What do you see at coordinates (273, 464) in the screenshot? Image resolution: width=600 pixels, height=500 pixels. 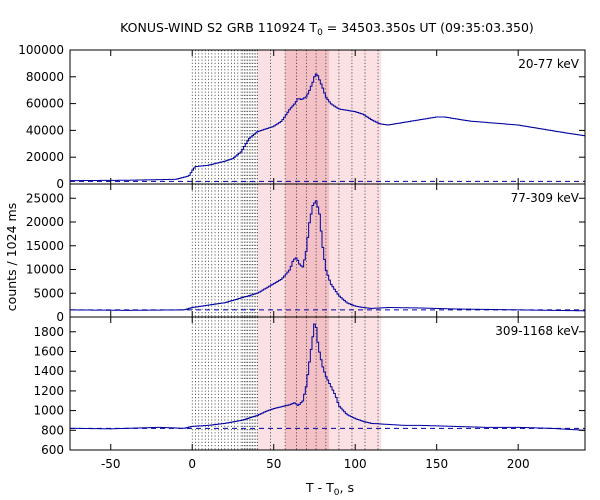 I see `x-tick-label: 50` at bounding box center [273, 464].